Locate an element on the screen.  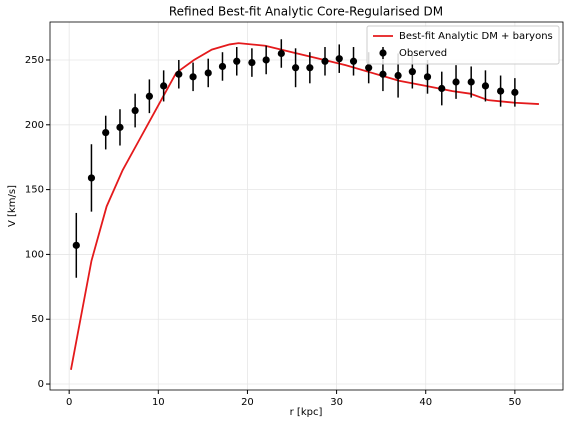
y-tick-label: 250 is located at coordinates (34, 60).